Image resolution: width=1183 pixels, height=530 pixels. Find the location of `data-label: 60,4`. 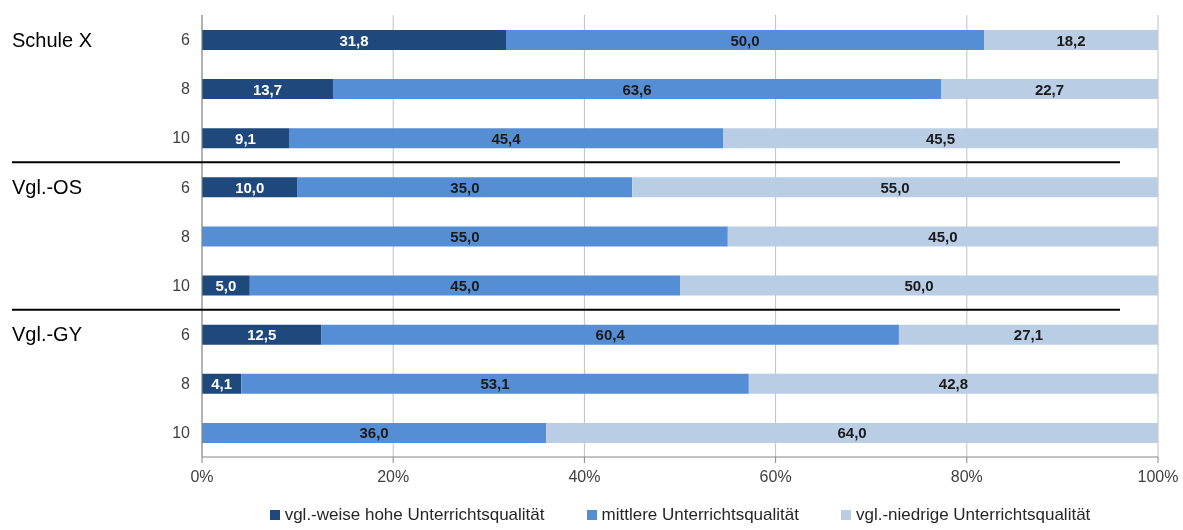

data-label: 60,4 is located at coordinates (610, 335).